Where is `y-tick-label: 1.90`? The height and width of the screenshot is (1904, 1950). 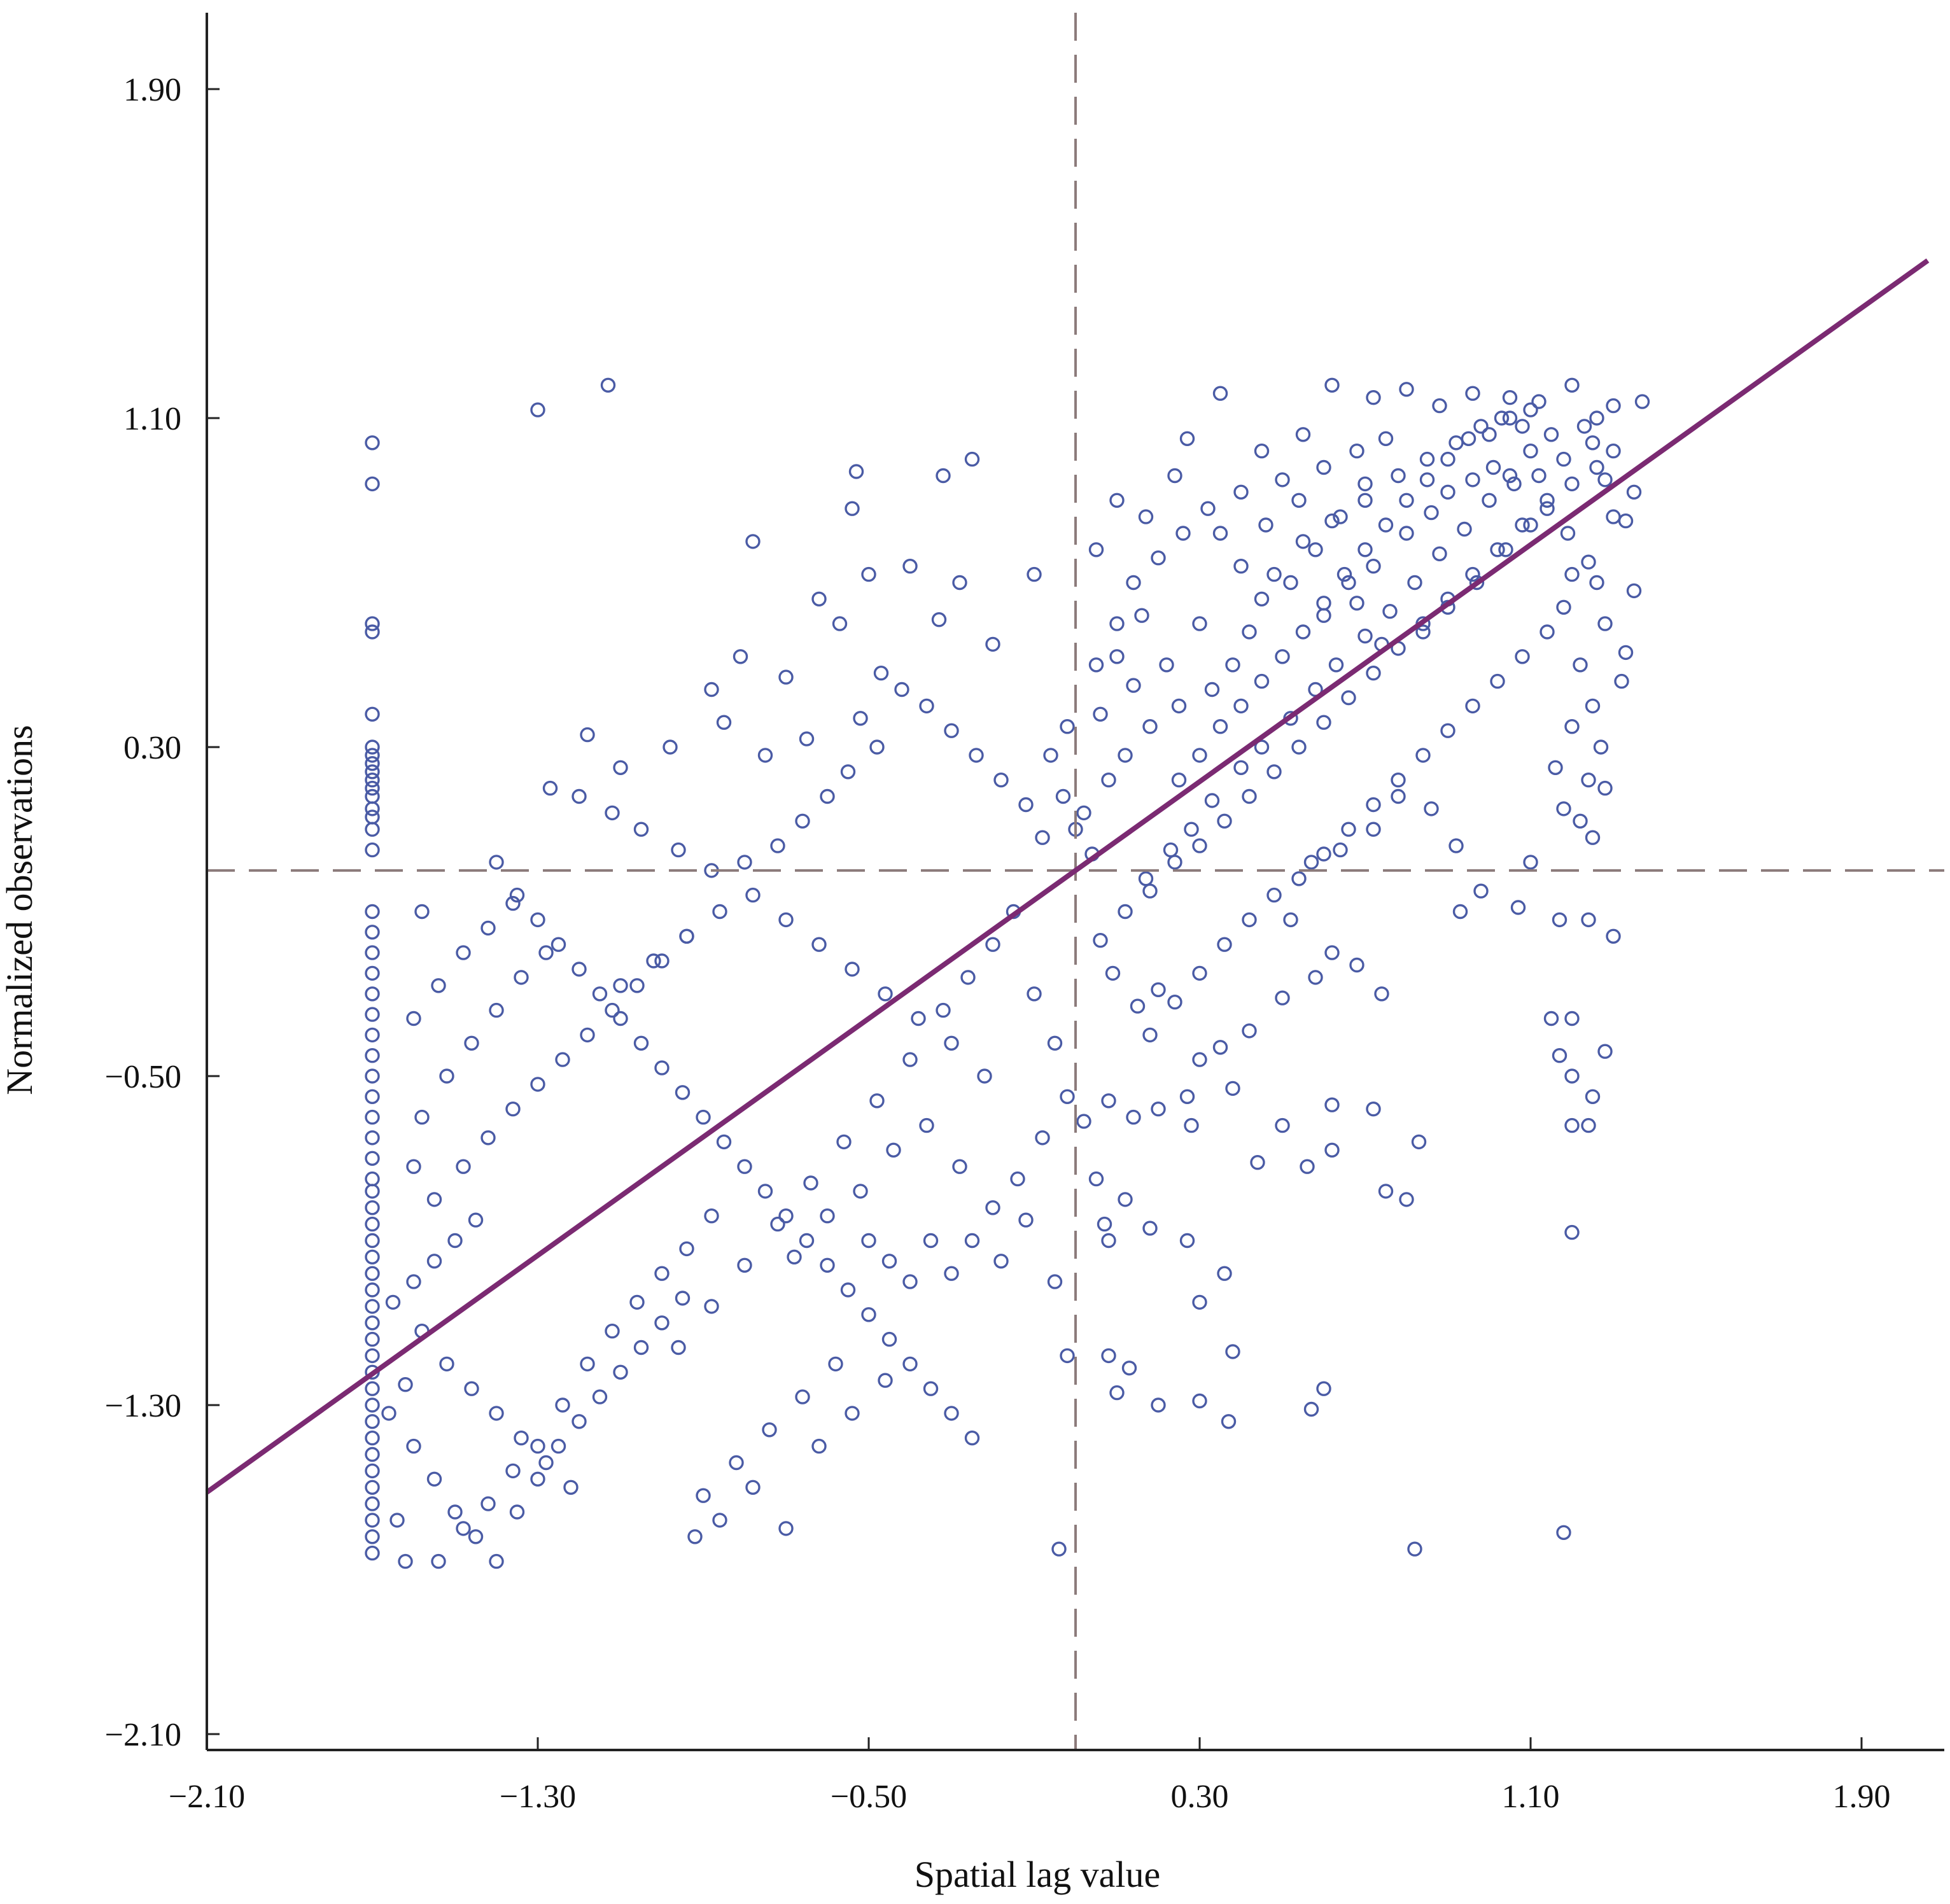 y-tick-label: 1.90 is located at coordinates (152, 90).